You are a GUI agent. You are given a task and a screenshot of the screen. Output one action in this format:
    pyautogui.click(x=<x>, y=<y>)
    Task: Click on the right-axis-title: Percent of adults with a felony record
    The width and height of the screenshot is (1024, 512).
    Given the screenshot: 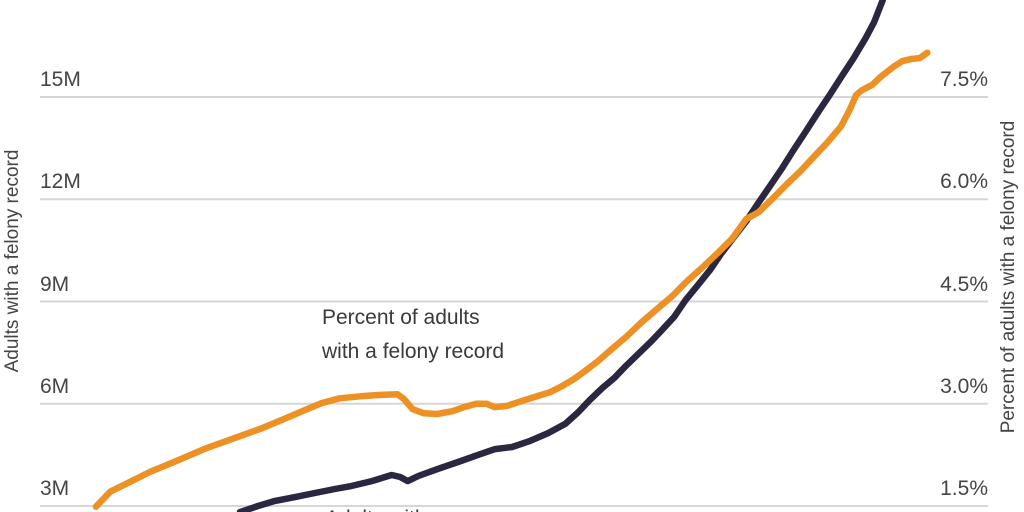 What is the action you would take?
    pyautogui.click(x=1008, y=277)
    